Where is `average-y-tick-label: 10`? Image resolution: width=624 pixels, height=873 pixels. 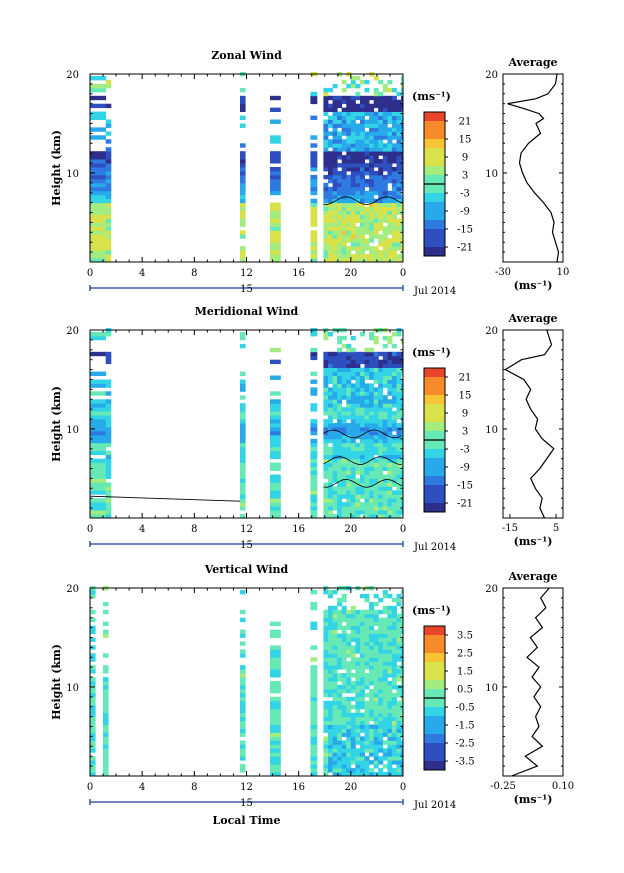 average-y-tick-label: 10 is located at coordinates (491, 430).